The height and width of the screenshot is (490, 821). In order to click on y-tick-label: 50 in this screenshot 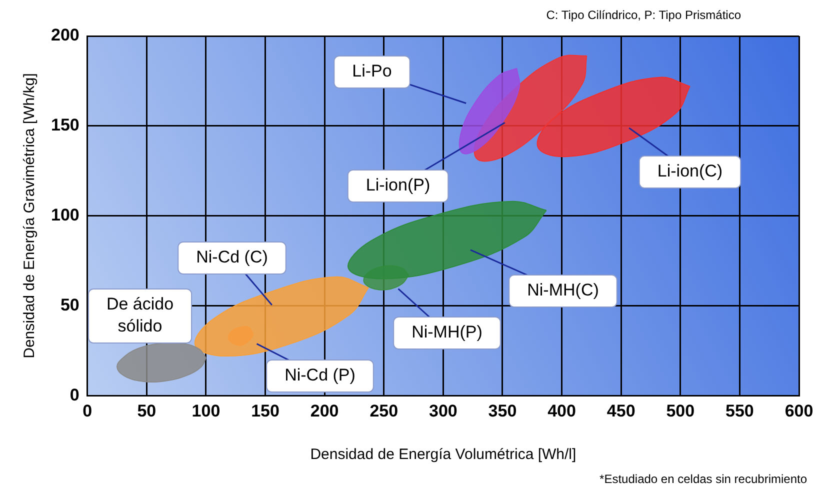, I will do `click(70, 304)`.